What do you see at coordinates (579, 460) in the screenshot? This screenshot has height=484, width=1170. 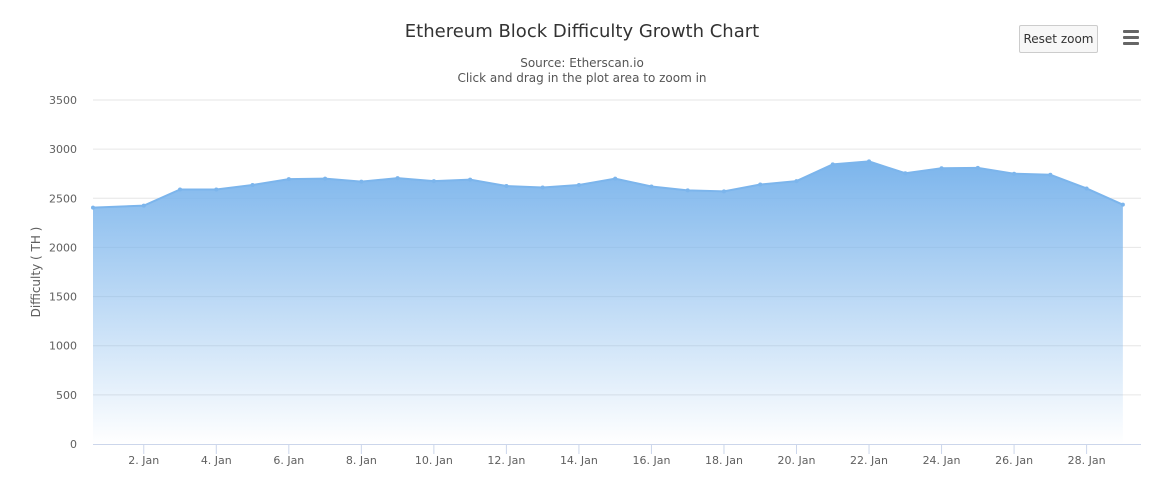 I see `x-tick-label-14: 14. Jan` at bounding box center [579, 460].